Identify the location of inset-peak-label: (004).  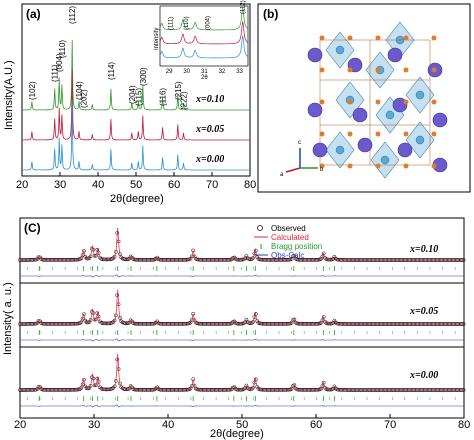
(208, 23).